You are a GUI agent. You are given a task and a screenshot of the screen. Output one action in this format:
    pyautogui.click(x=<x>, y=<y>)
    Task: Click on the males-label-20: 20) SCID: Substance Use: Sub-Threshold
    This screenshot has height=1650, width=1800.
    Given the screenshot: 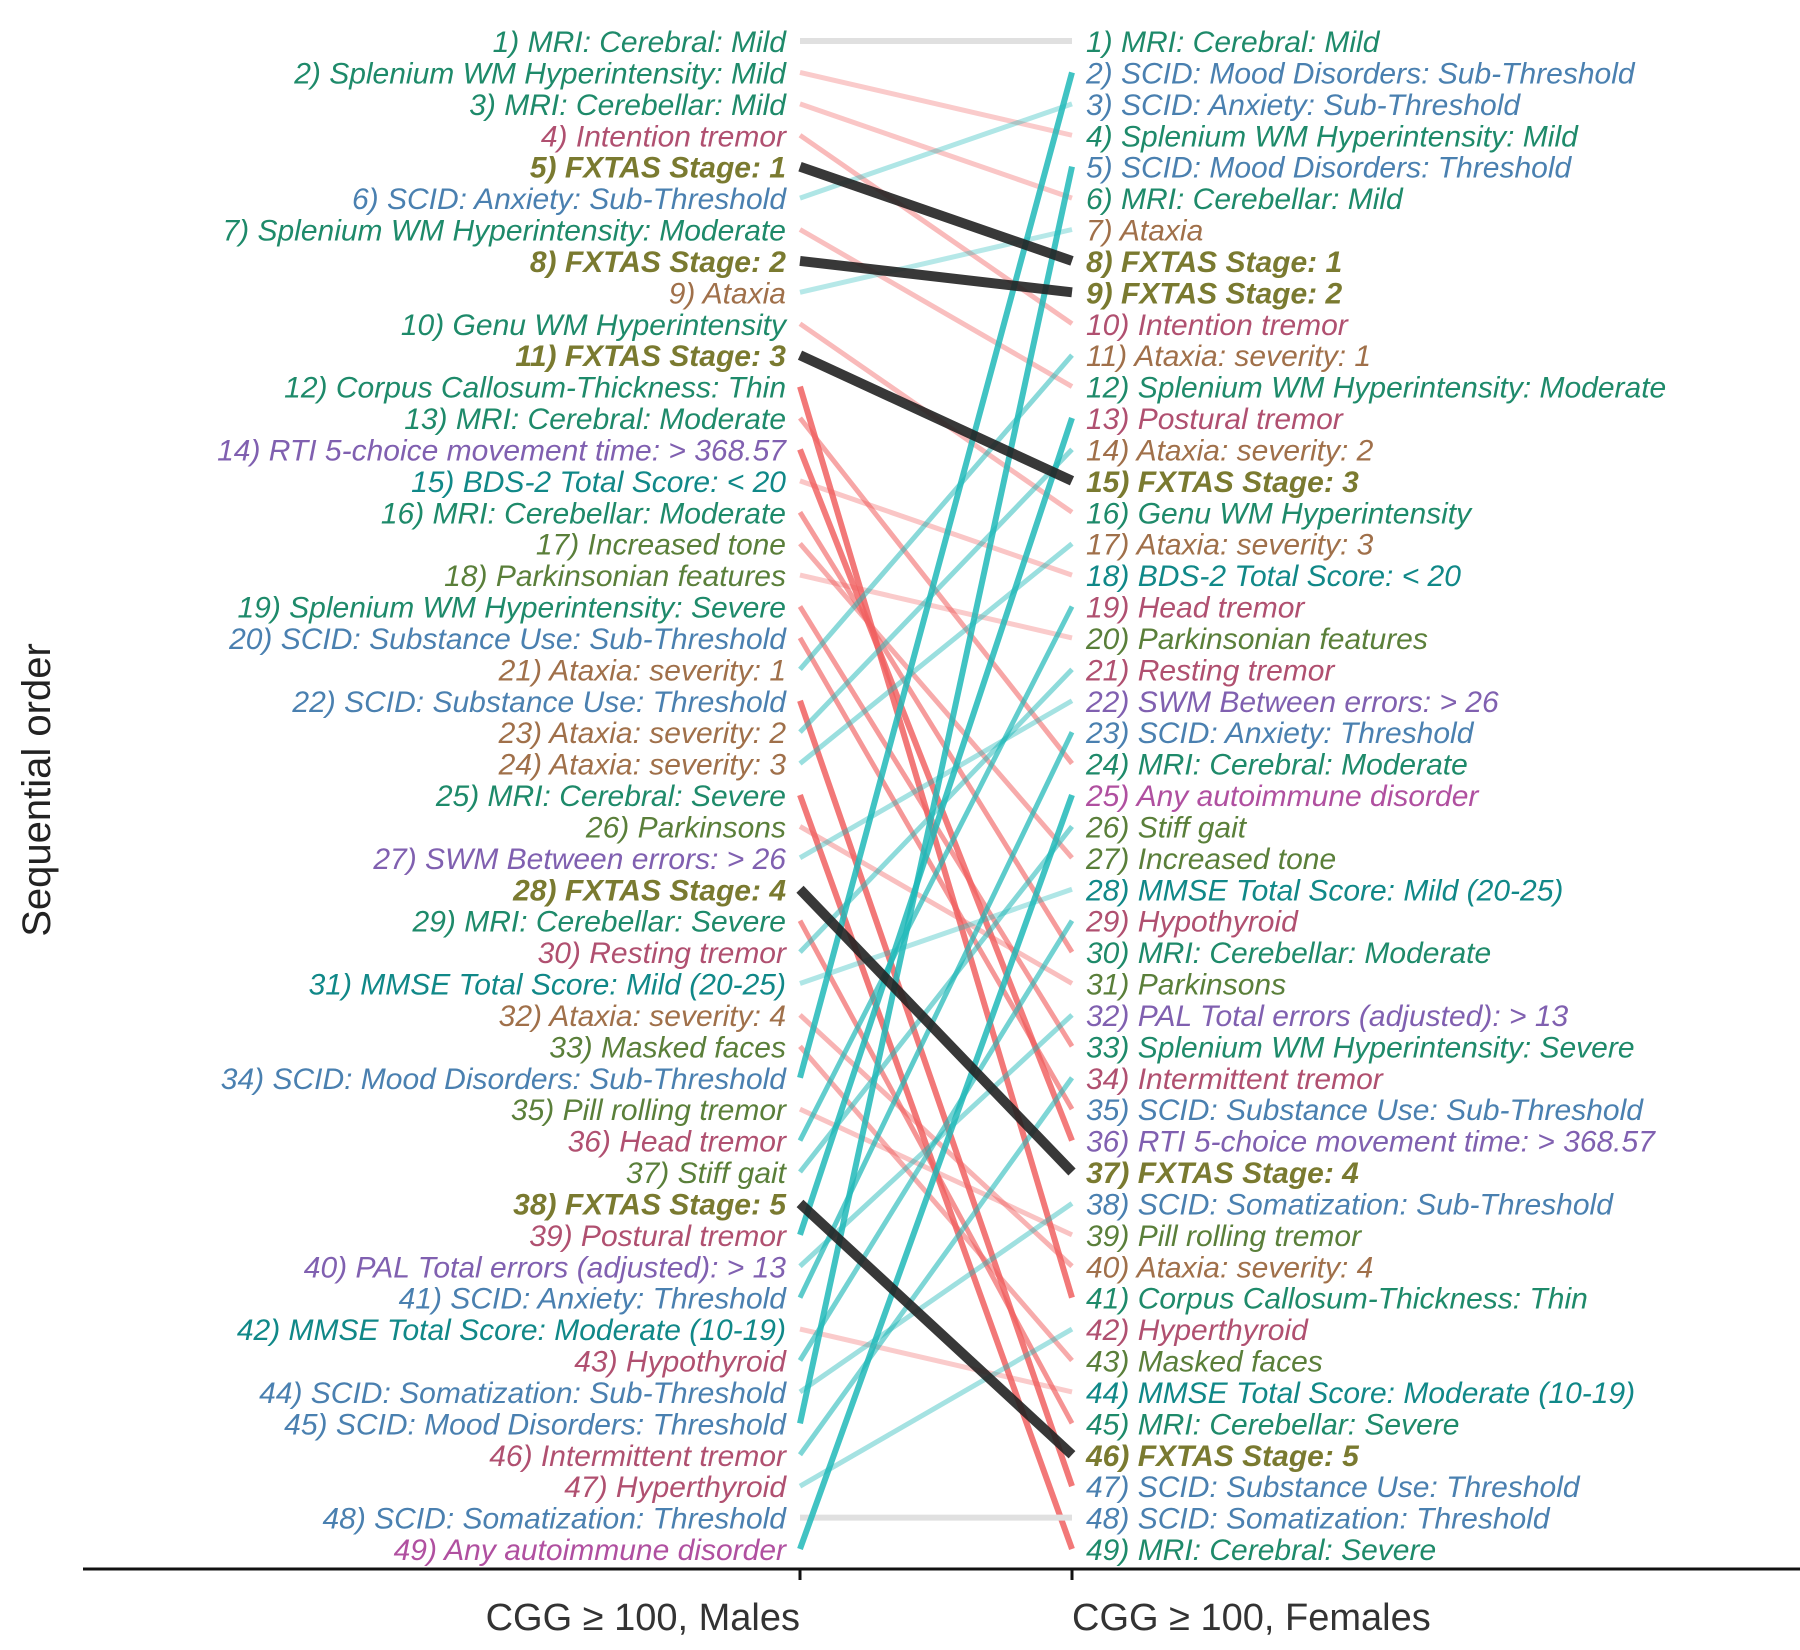 What is the action you would take?
    pyautogui.click(x=507, y=639)
    